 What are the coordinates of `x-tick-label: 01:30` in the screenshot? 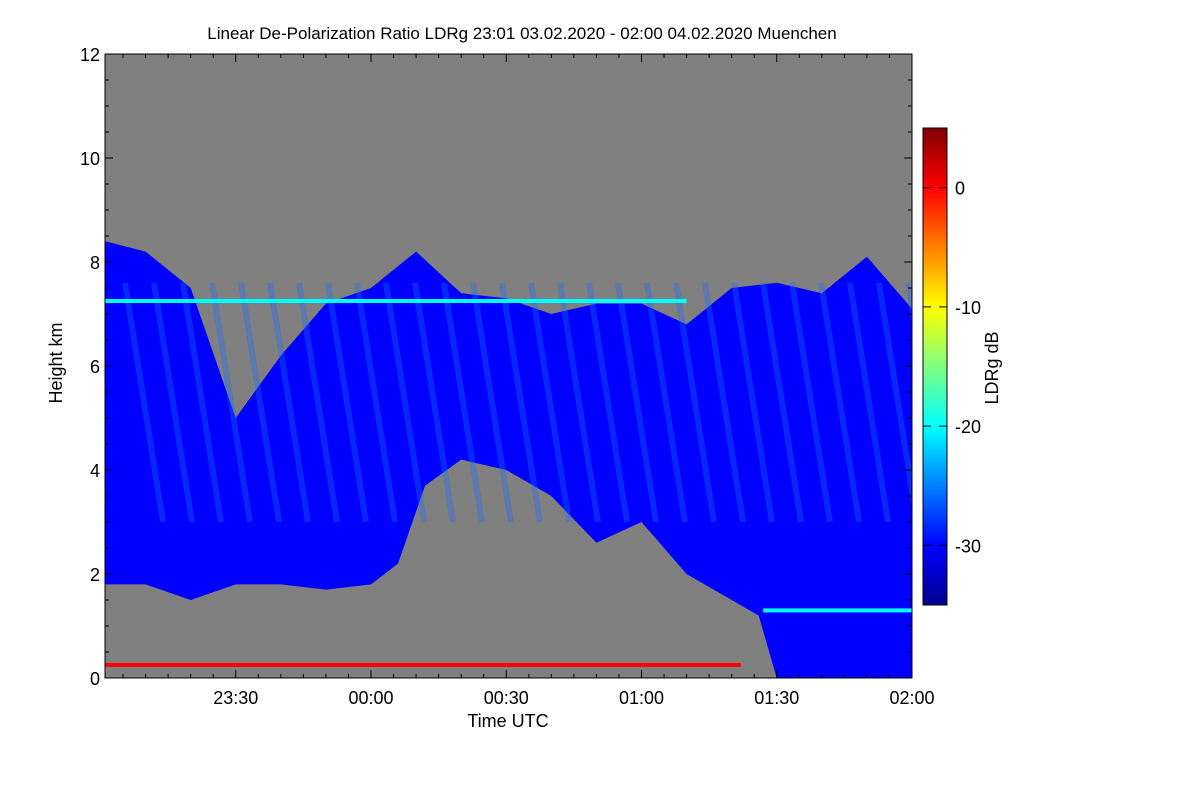 It's located at (776, 698).